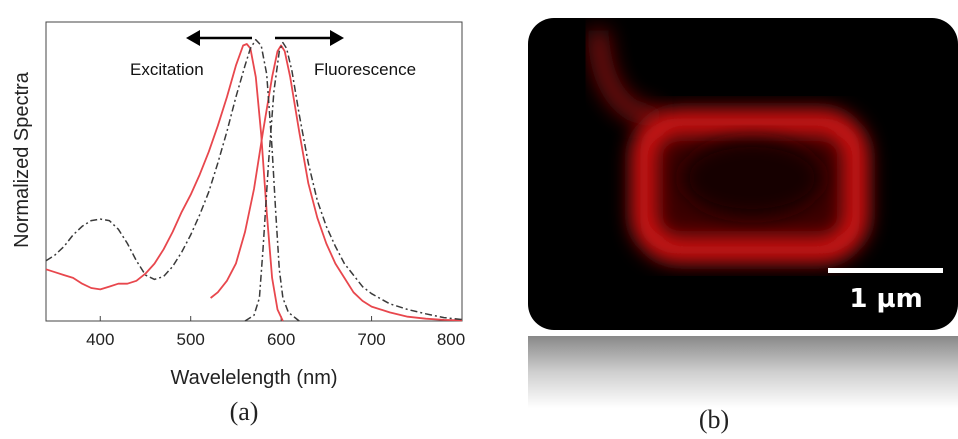  What do you see at coordinates (371, 339) in the screenshot?
I see `x-tick-label: 700` at bounding box center [371, 339].